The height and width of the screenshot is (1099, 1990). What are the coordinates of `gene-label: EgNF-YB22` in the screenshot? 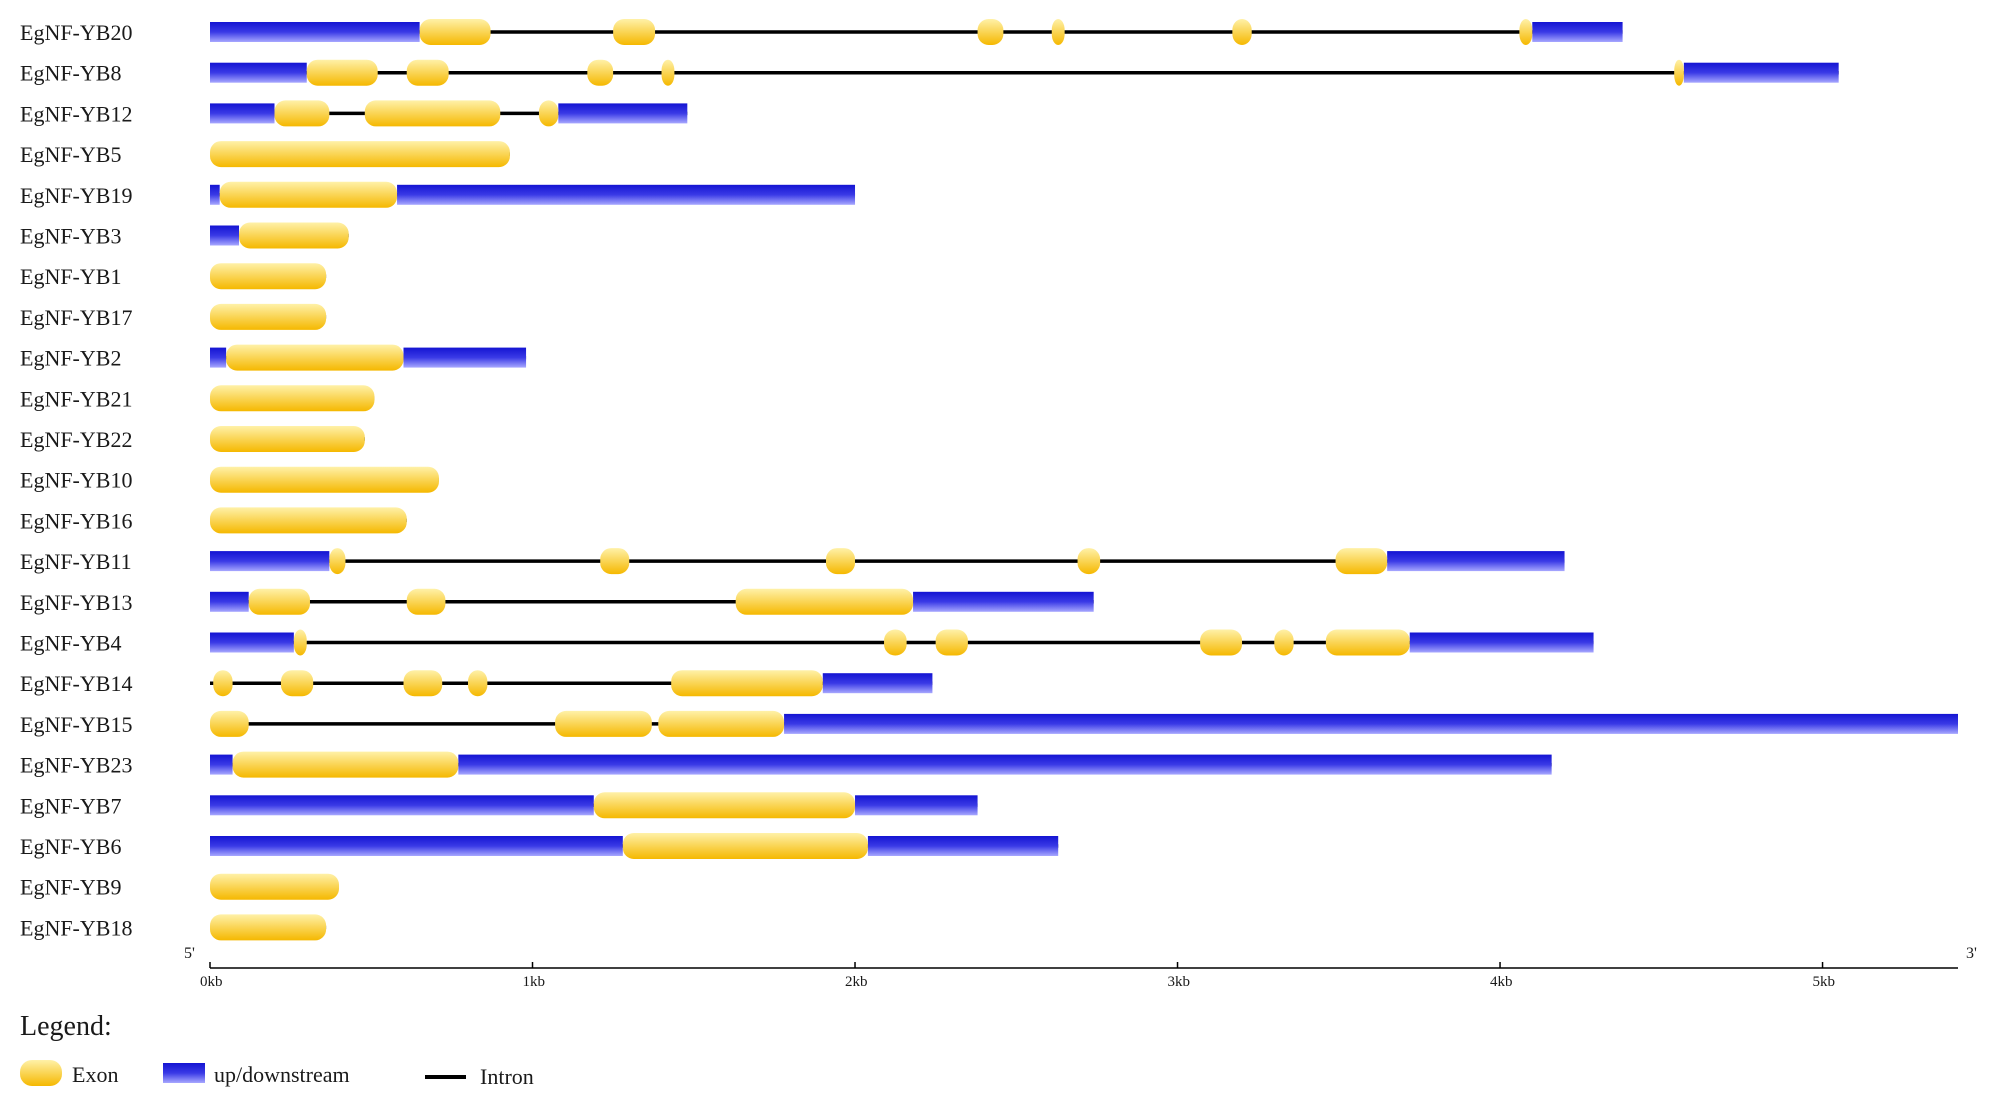 It's located at (76, 439).